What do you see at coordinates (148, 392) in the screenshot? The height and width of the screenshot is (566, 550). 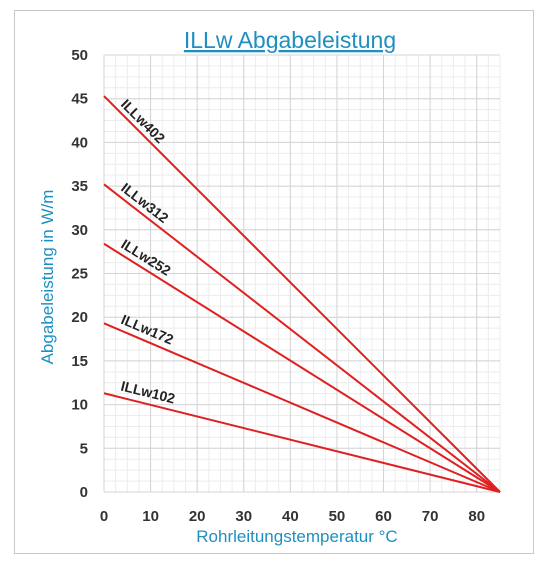 I see `series-label-illw102: ILLw102` at bounding box center [148, 392].